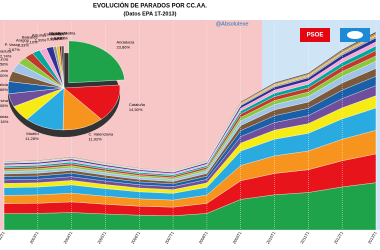 This screenshot has width=380, height=250. Describe the element at coordinates (22, 40) in the screenshot. I see `pie-label-name: Aragón` at that location.